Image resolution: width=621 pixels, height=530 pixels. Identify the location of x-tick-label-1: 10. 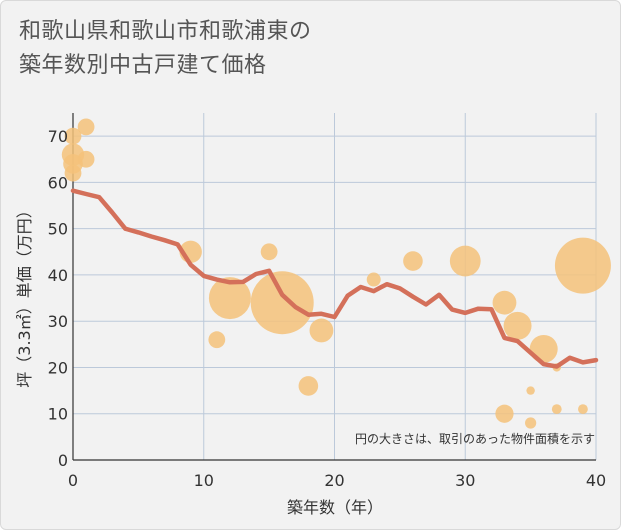
(204, 480).